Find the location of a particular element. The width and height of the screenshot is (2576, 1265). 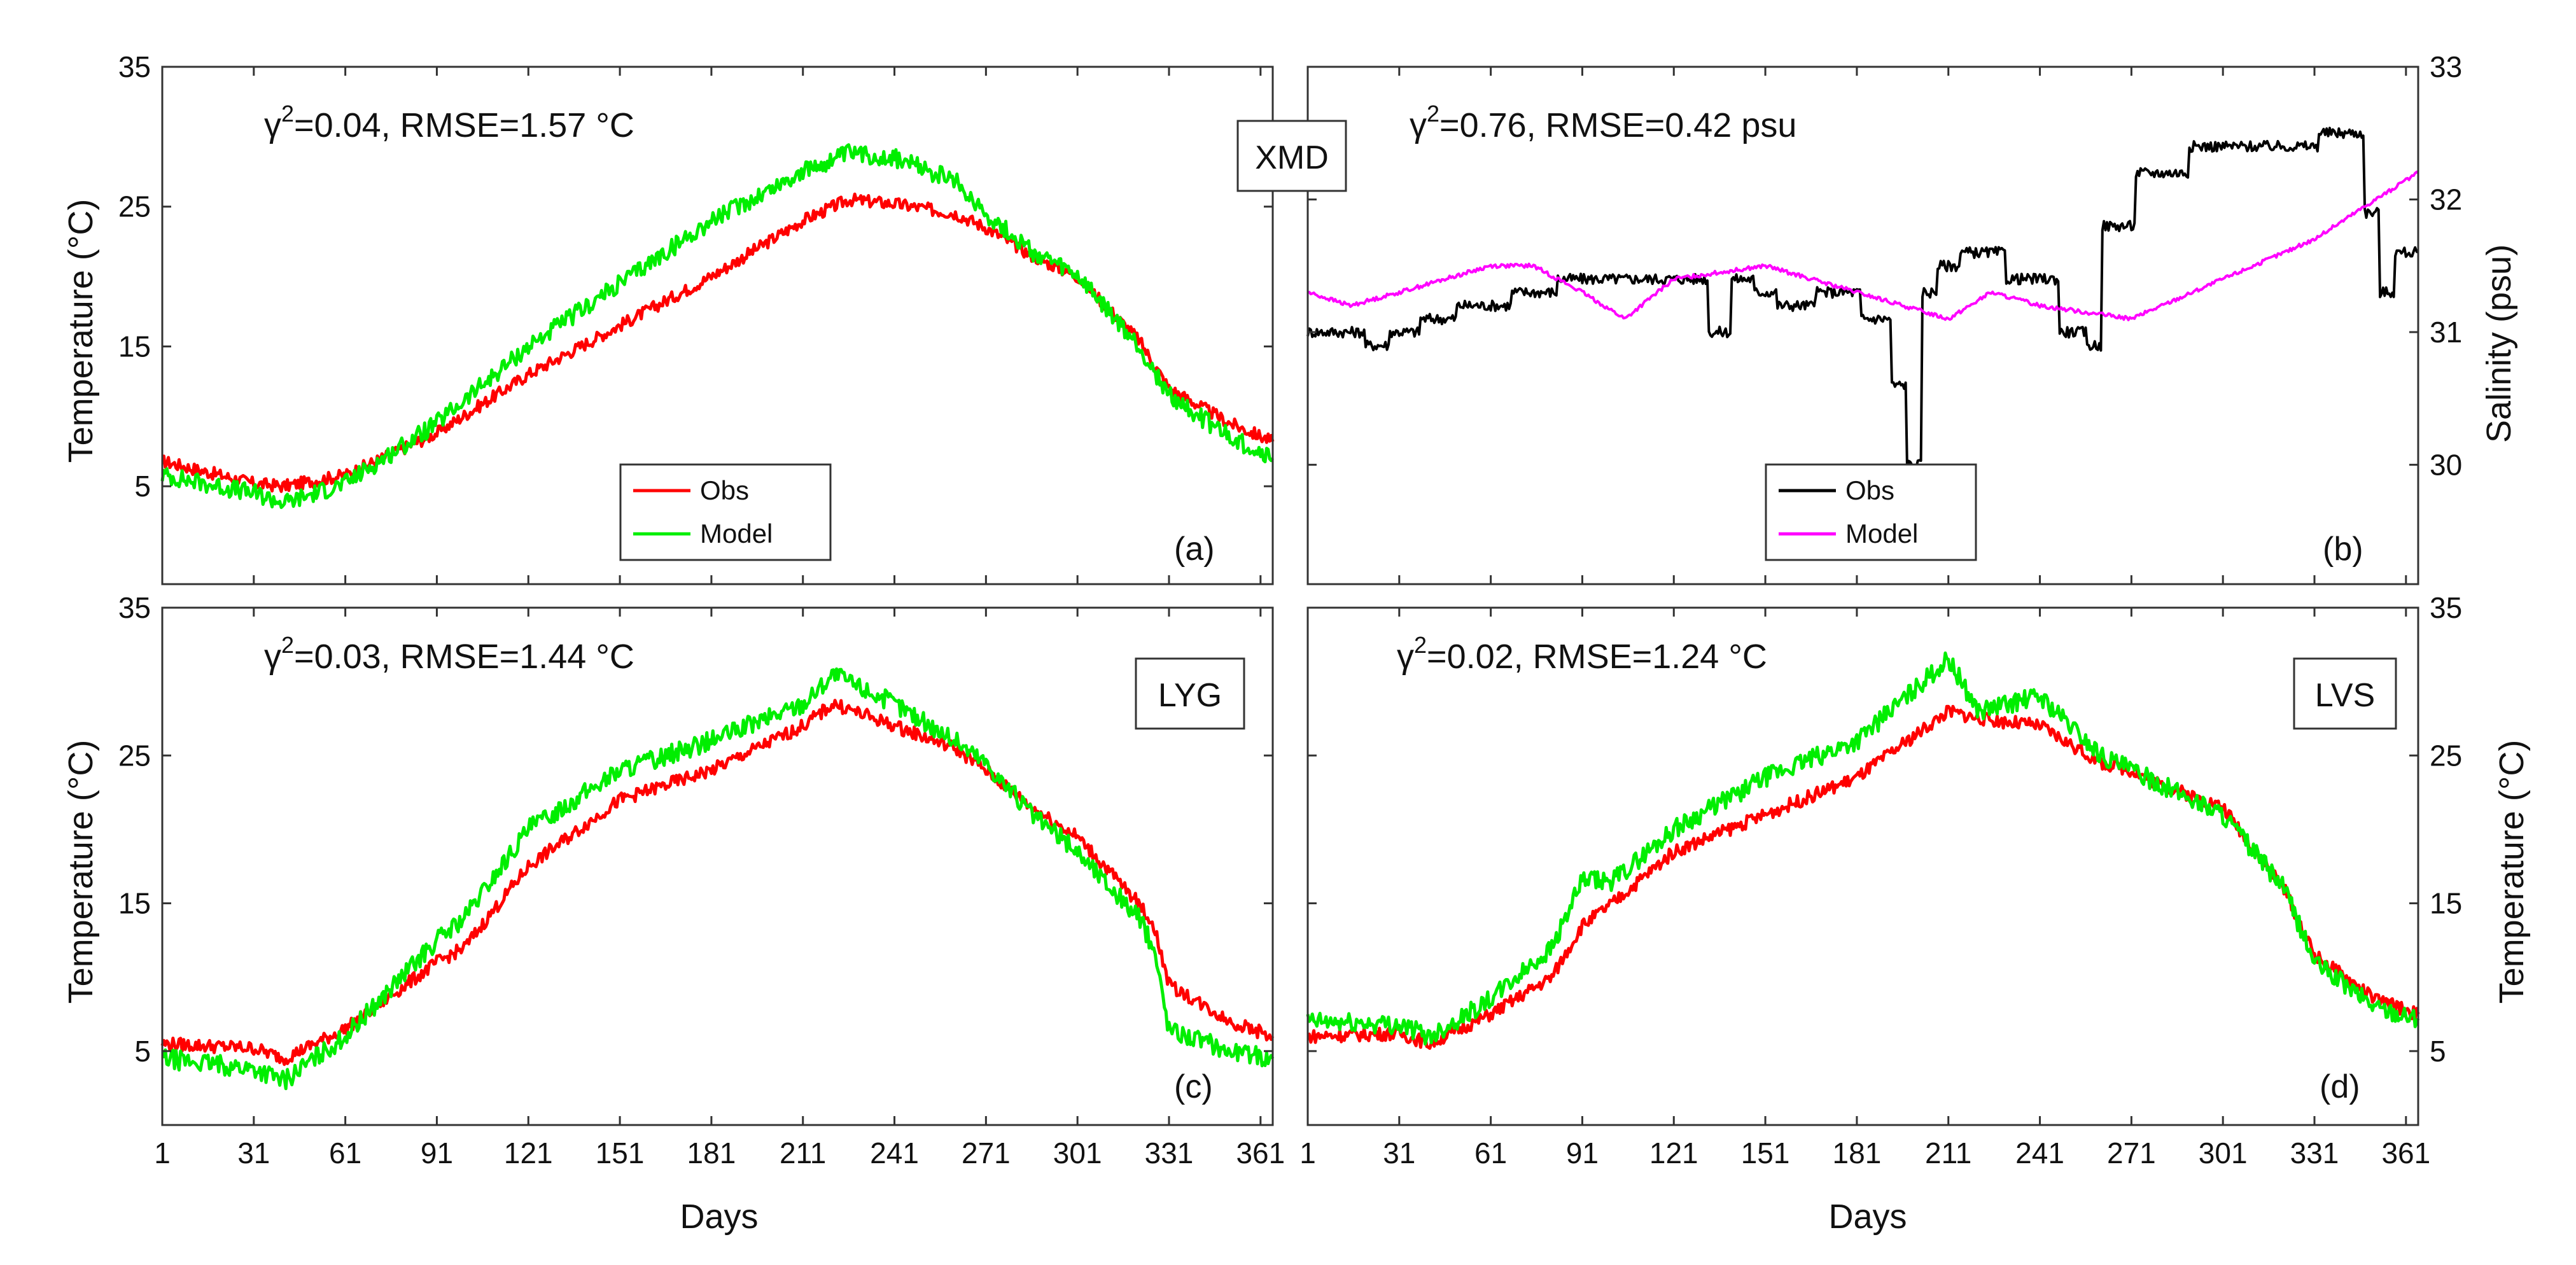

panel-a-legend: Obs Model is located at coordinates (725, 512).